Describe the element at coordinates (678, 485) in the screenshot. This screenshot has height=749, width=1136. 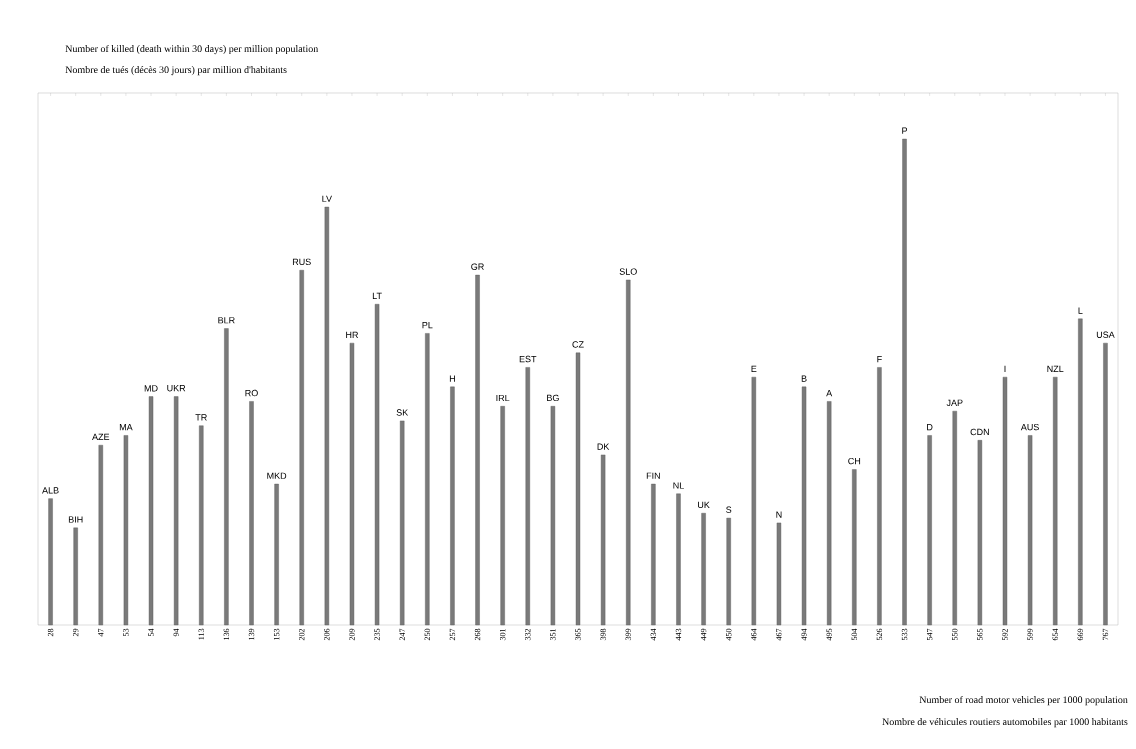
I see `annotation: NL` at that location.